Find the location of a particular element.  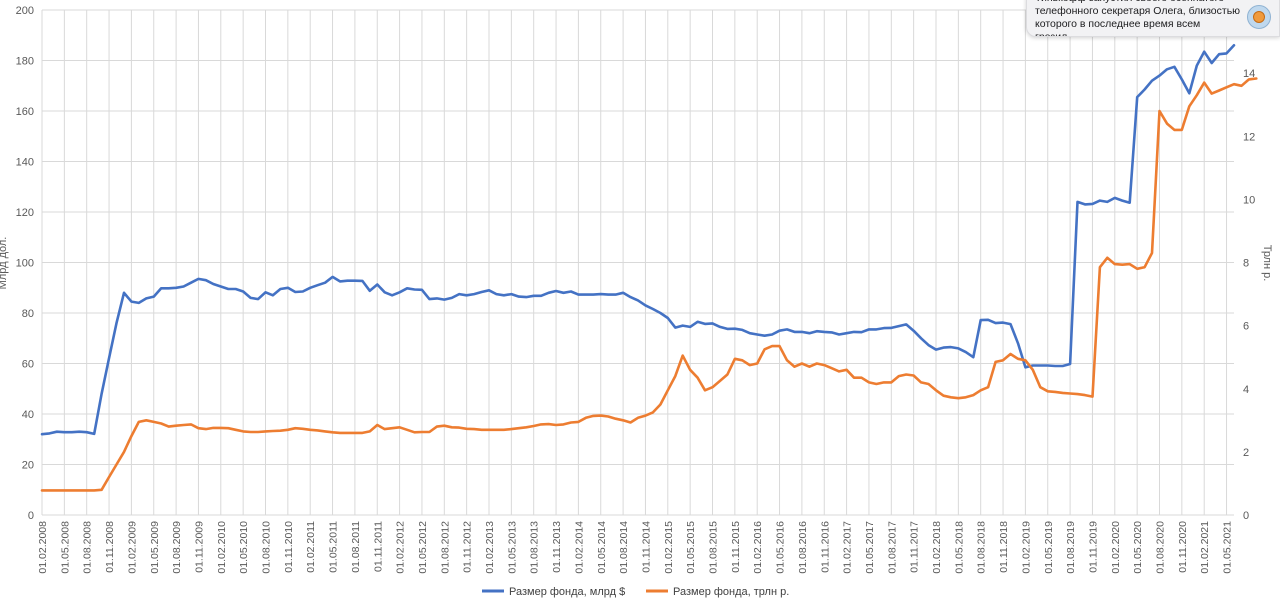

y-tick-label: 140 is located at coordinates (25, 163).